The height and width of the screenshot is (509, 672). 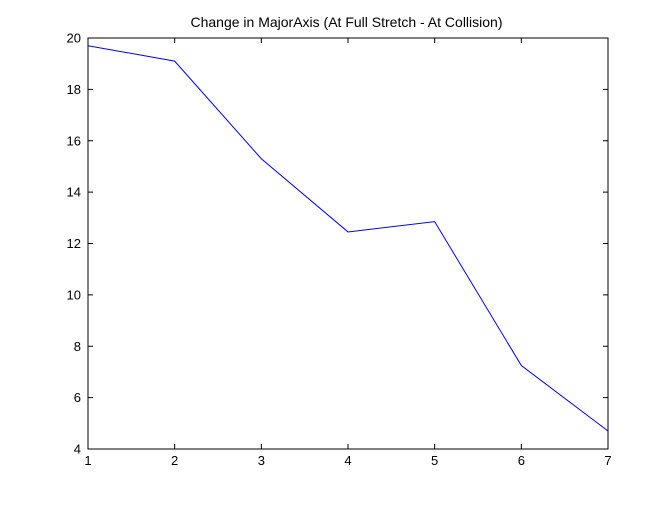 What do you see at coordinates (74, 243) in the screenshot?
I see `y-tick-label: 12` at bounding box center [74, 243].